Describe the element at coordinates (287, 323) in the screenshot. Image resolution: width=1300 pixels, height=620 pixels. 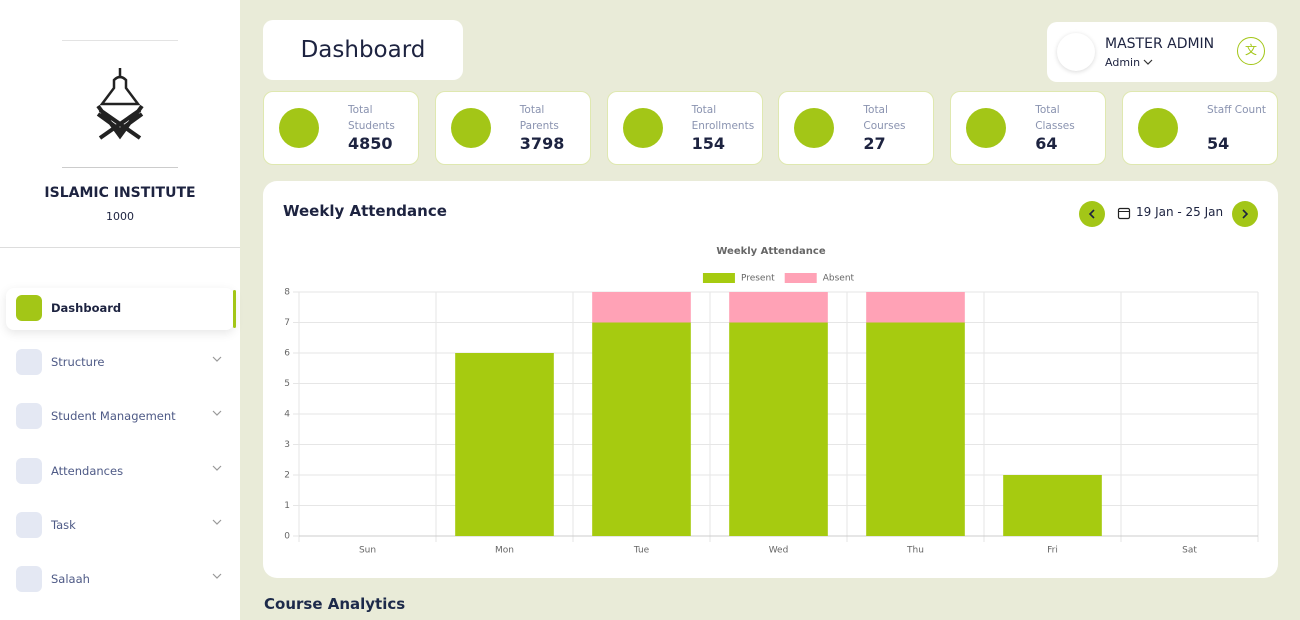
I see `y-tick-label: 7` at that location.